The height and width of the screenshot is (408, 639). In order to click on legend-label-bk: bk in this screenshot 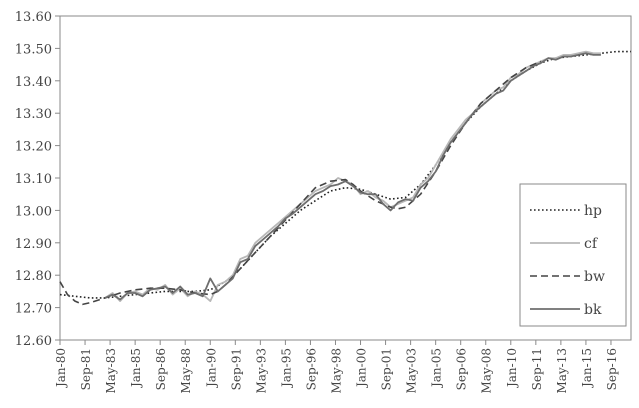, I will do `click(593, 310)`.